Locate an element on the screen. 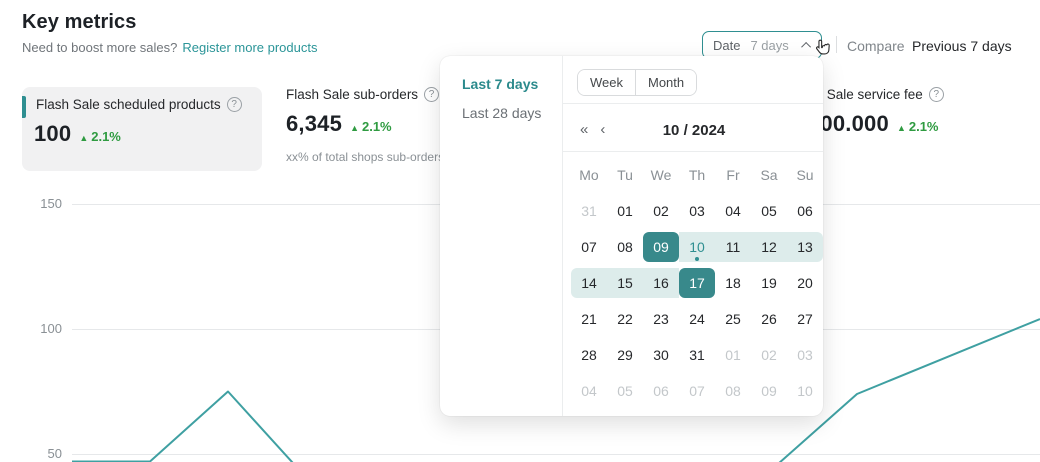  view-toggle: Week Month is located at coordinates (637, 82).